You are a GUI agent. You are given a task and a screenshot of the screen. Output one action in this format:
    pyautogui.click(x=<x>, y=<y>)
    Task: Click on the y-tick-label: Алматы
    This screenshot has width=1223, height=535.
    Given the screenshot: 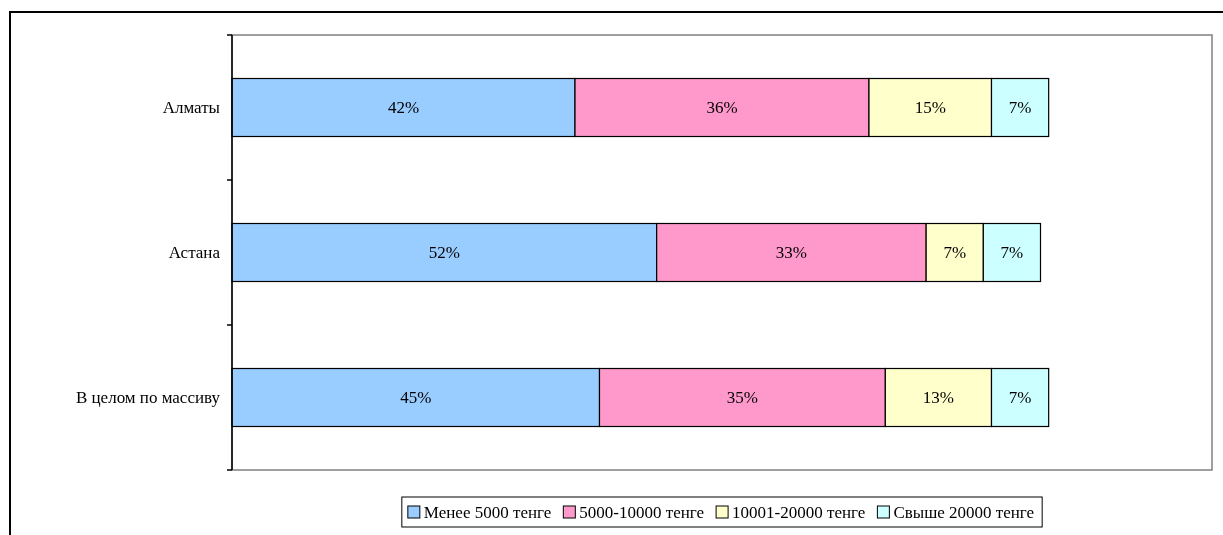 What is the action you would take?
    pyautogui.click(x=191, y=108)
    